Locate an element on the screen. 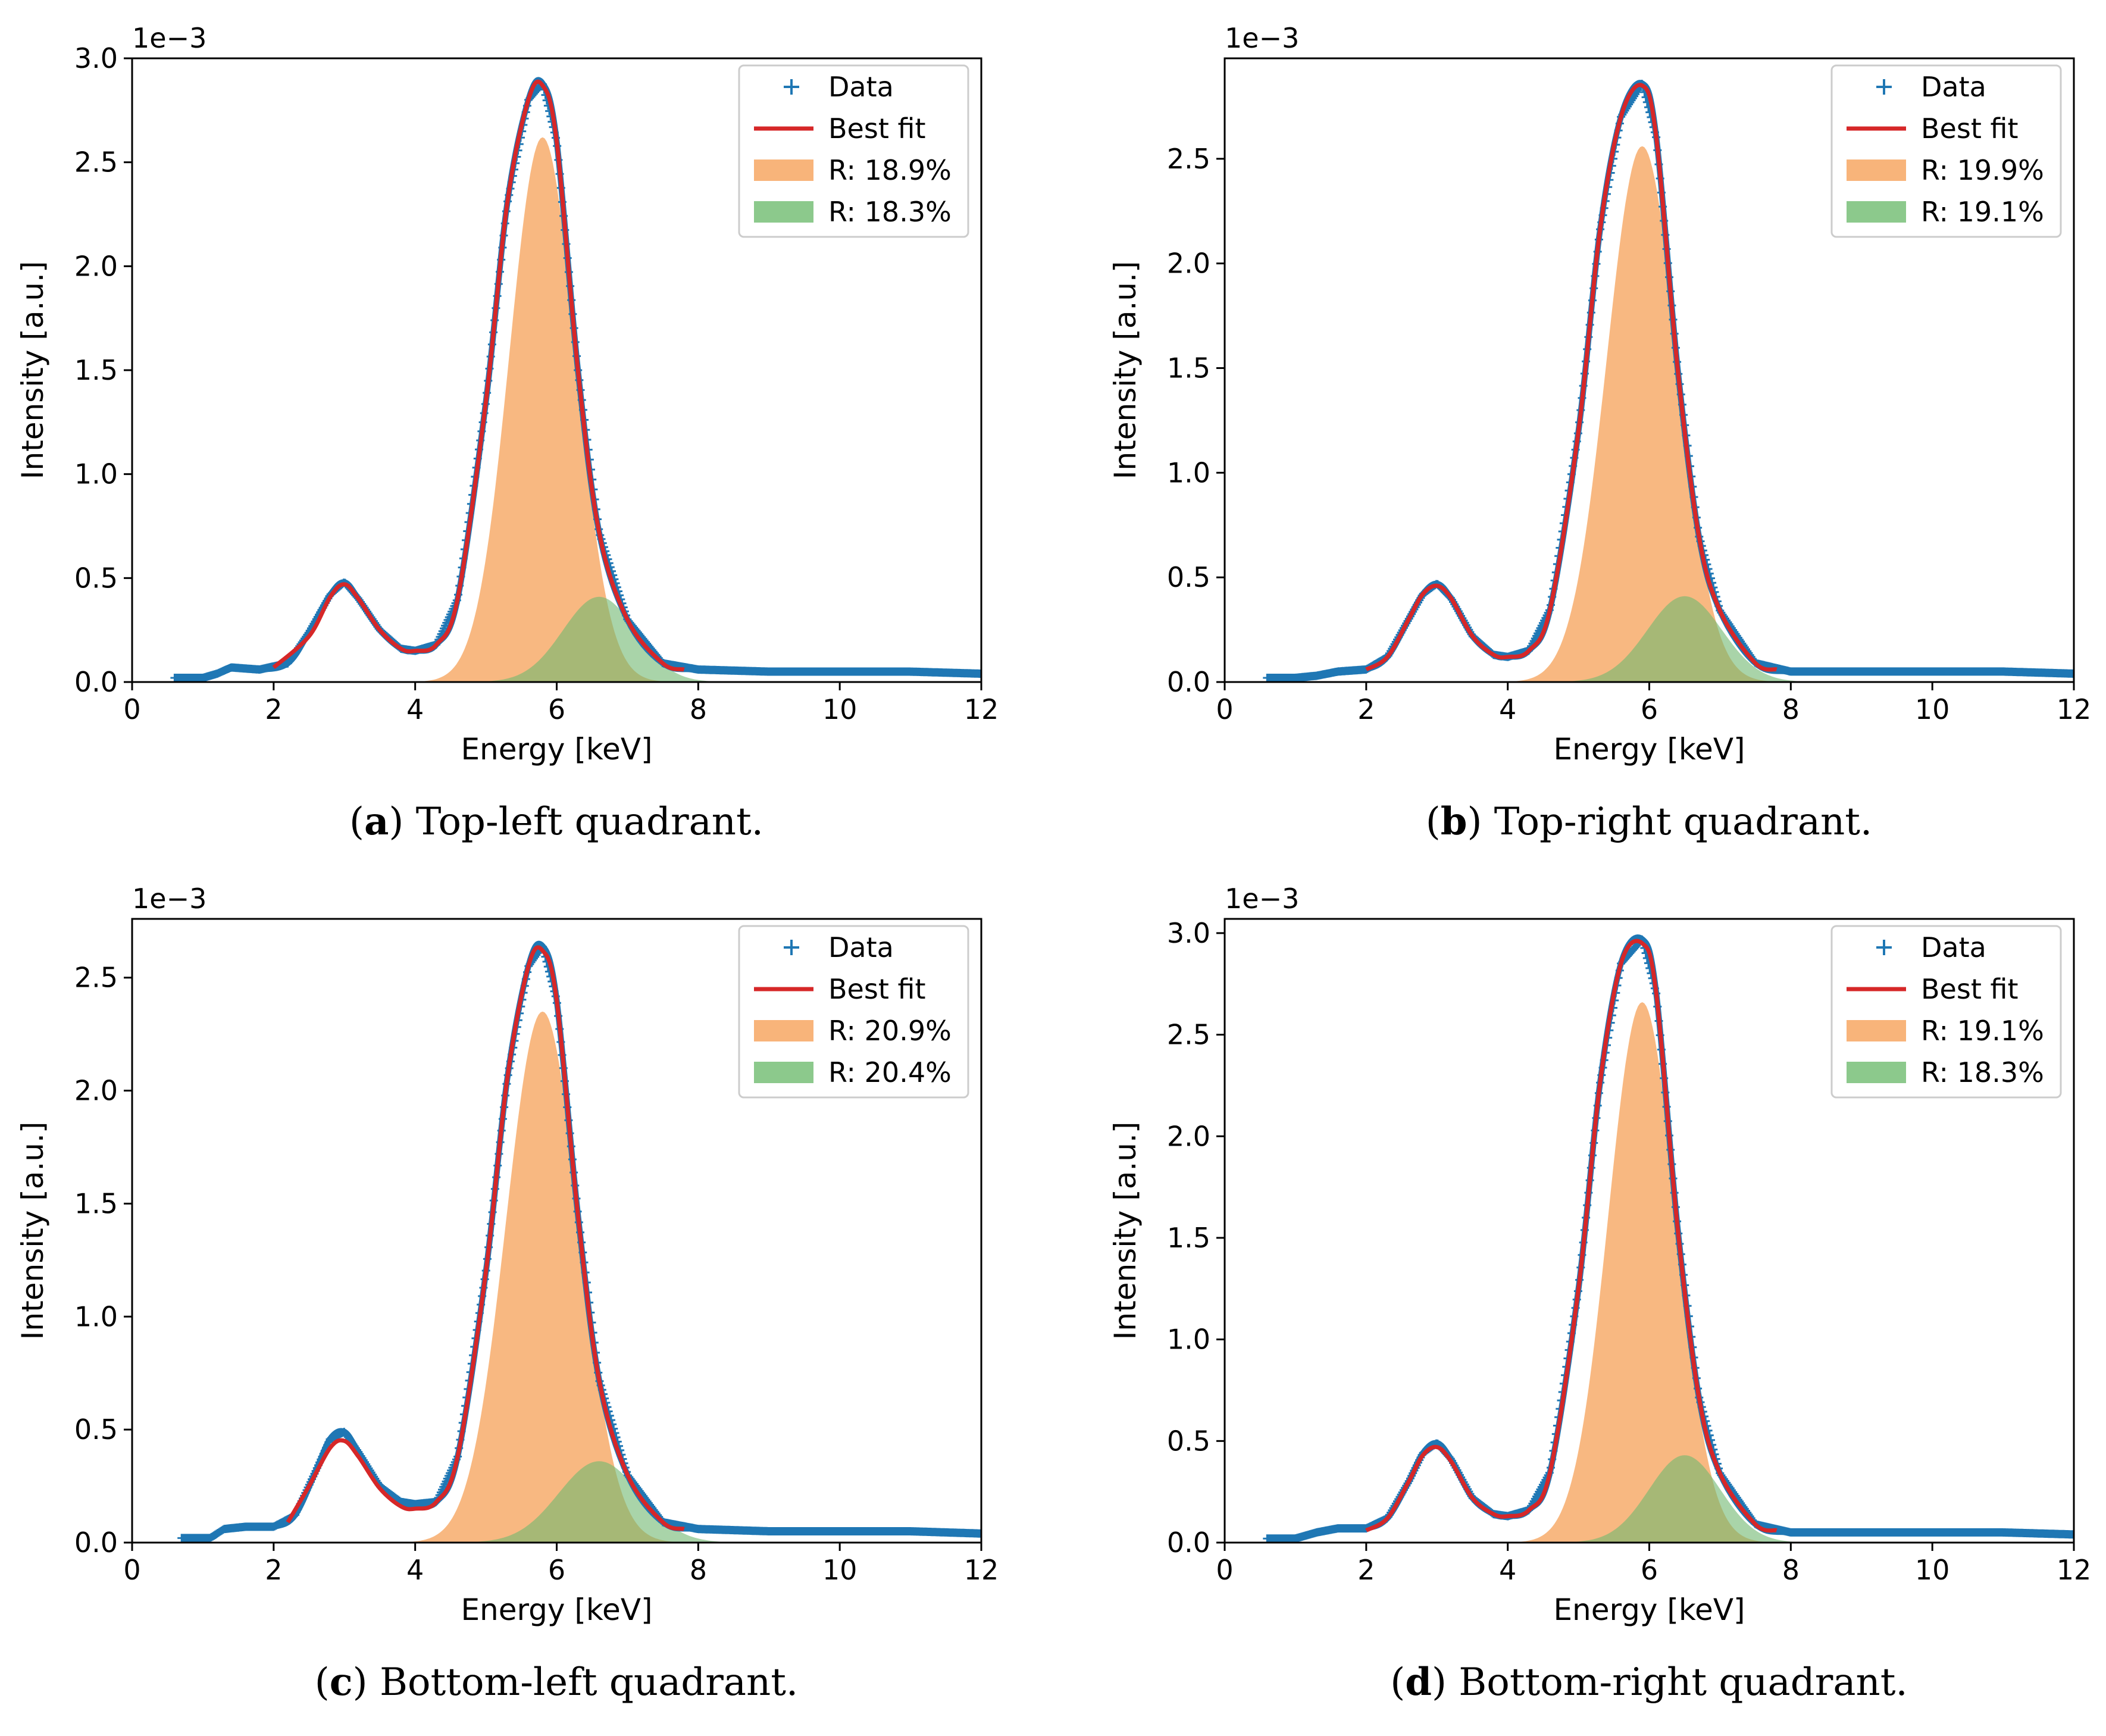  legend-label-comp1: R: 20.9% is located at coordinates (890, 1031).